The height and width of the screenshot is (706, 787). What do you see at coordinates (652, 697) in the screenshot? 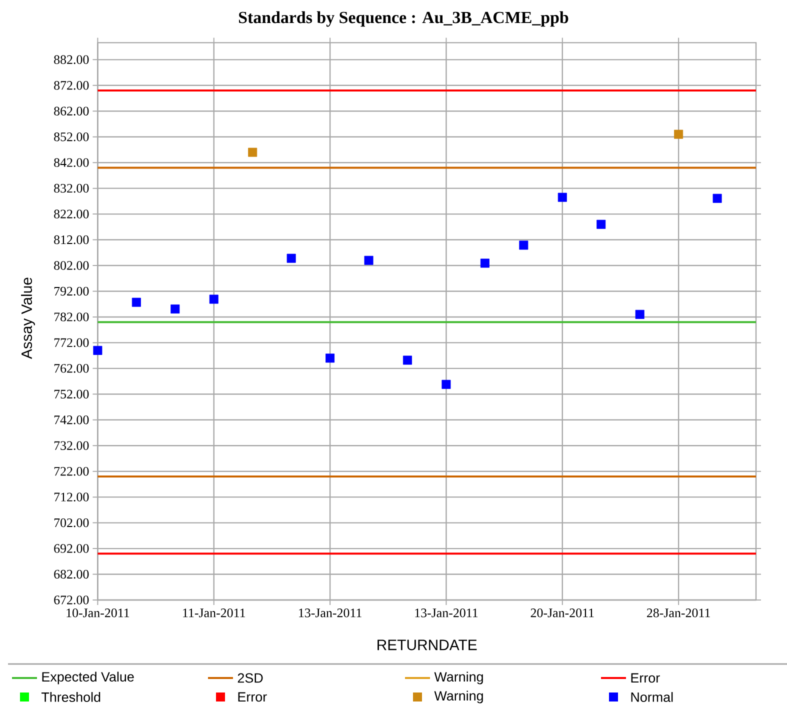
I see `legend-label: Normal` at bounding box center [652, 697].